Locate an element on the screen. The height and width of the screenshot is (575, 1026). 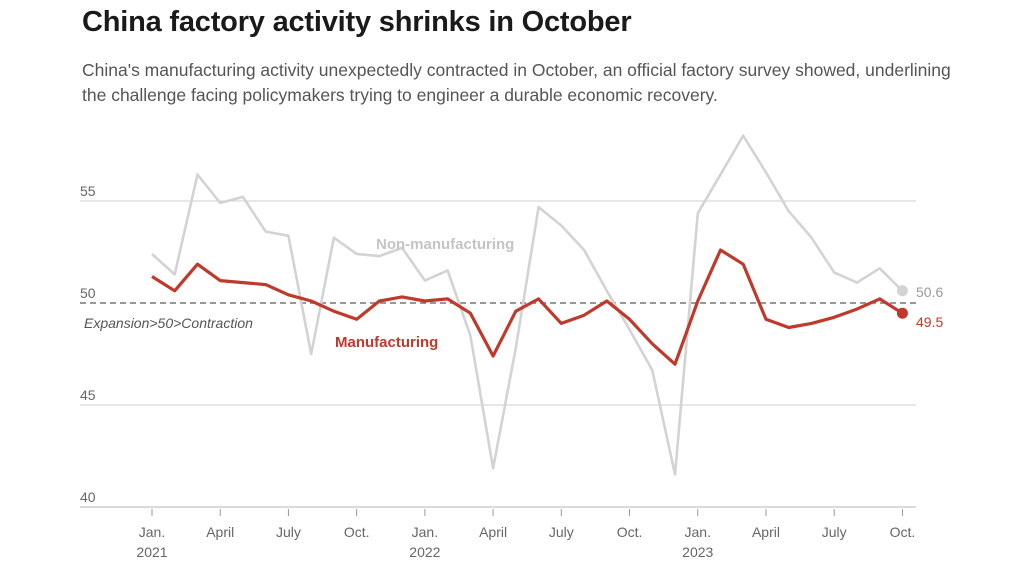
y-axis-labels: 55 50 45 40 is located at coordinates (88, 344).